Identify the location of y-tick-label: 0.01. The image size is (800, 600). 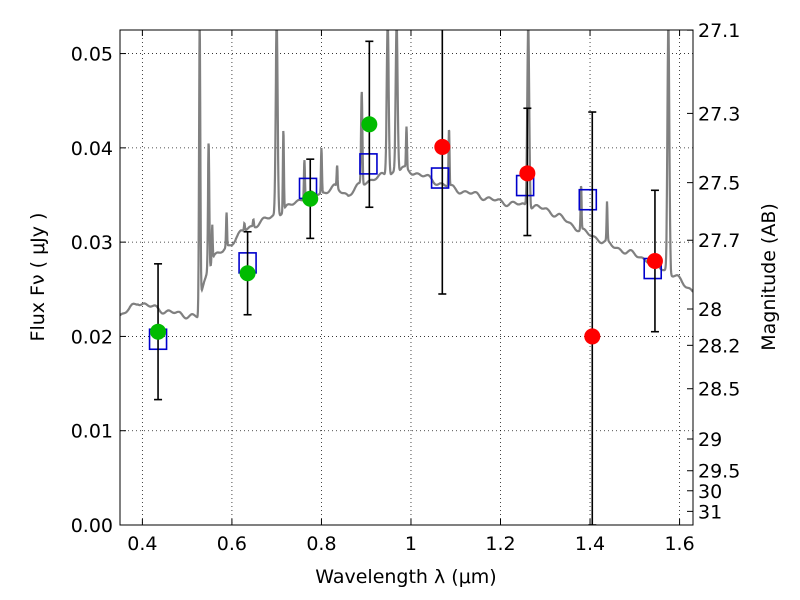
(92, 432).